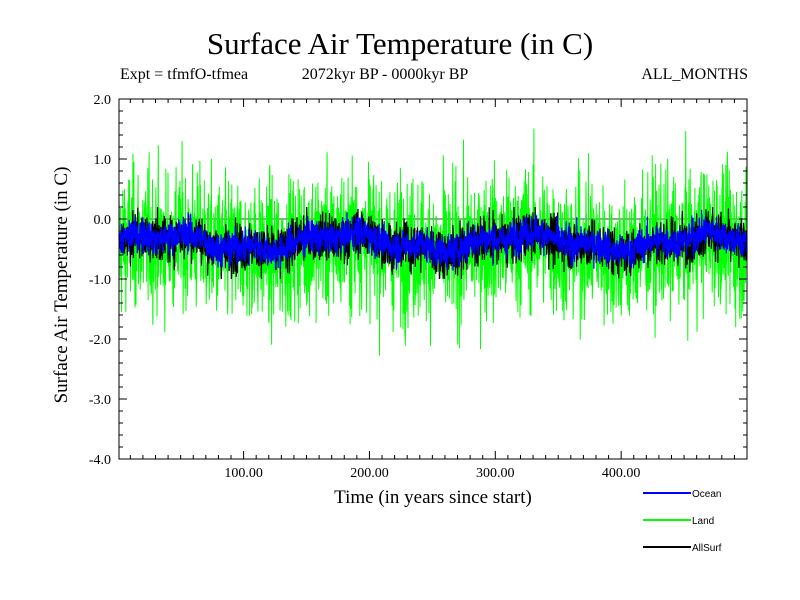 This screenshot has width=800, height=600. Describe the element at coordinates (100, 400) in the screenshot. I see `y-tick-label: -3.0` at that location.